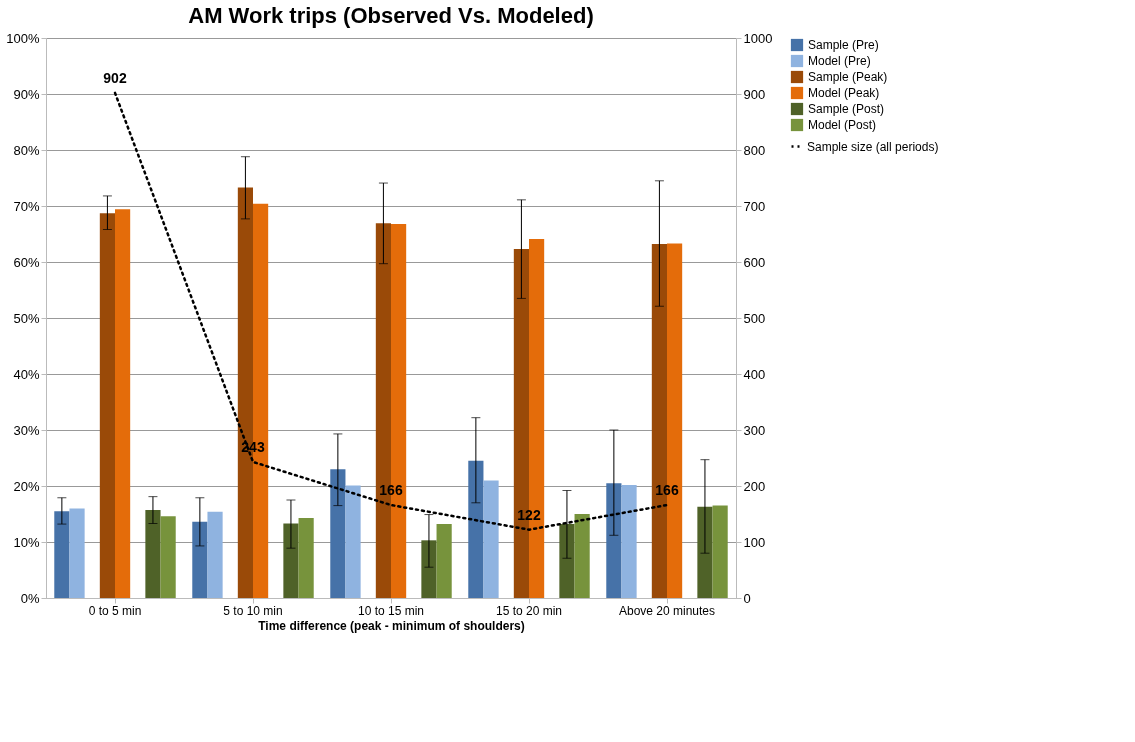 This screenshot has width=1135, height=742. I want to click on y2-tick-label: 200, so click(754, 486).